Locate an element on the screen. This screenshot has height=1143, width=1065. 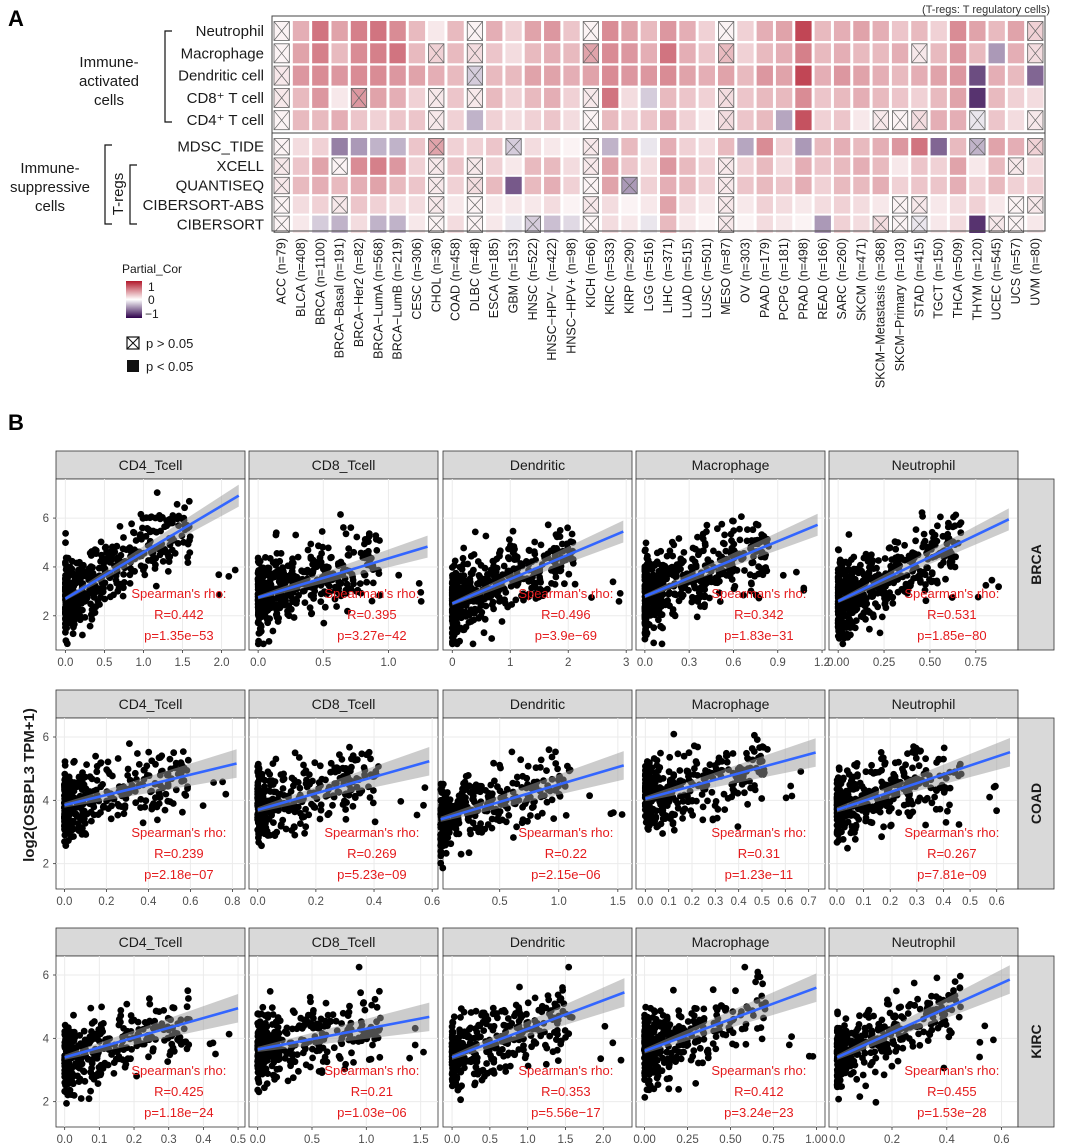
x-tick-label: 0 is located at coordinates (452, 663).